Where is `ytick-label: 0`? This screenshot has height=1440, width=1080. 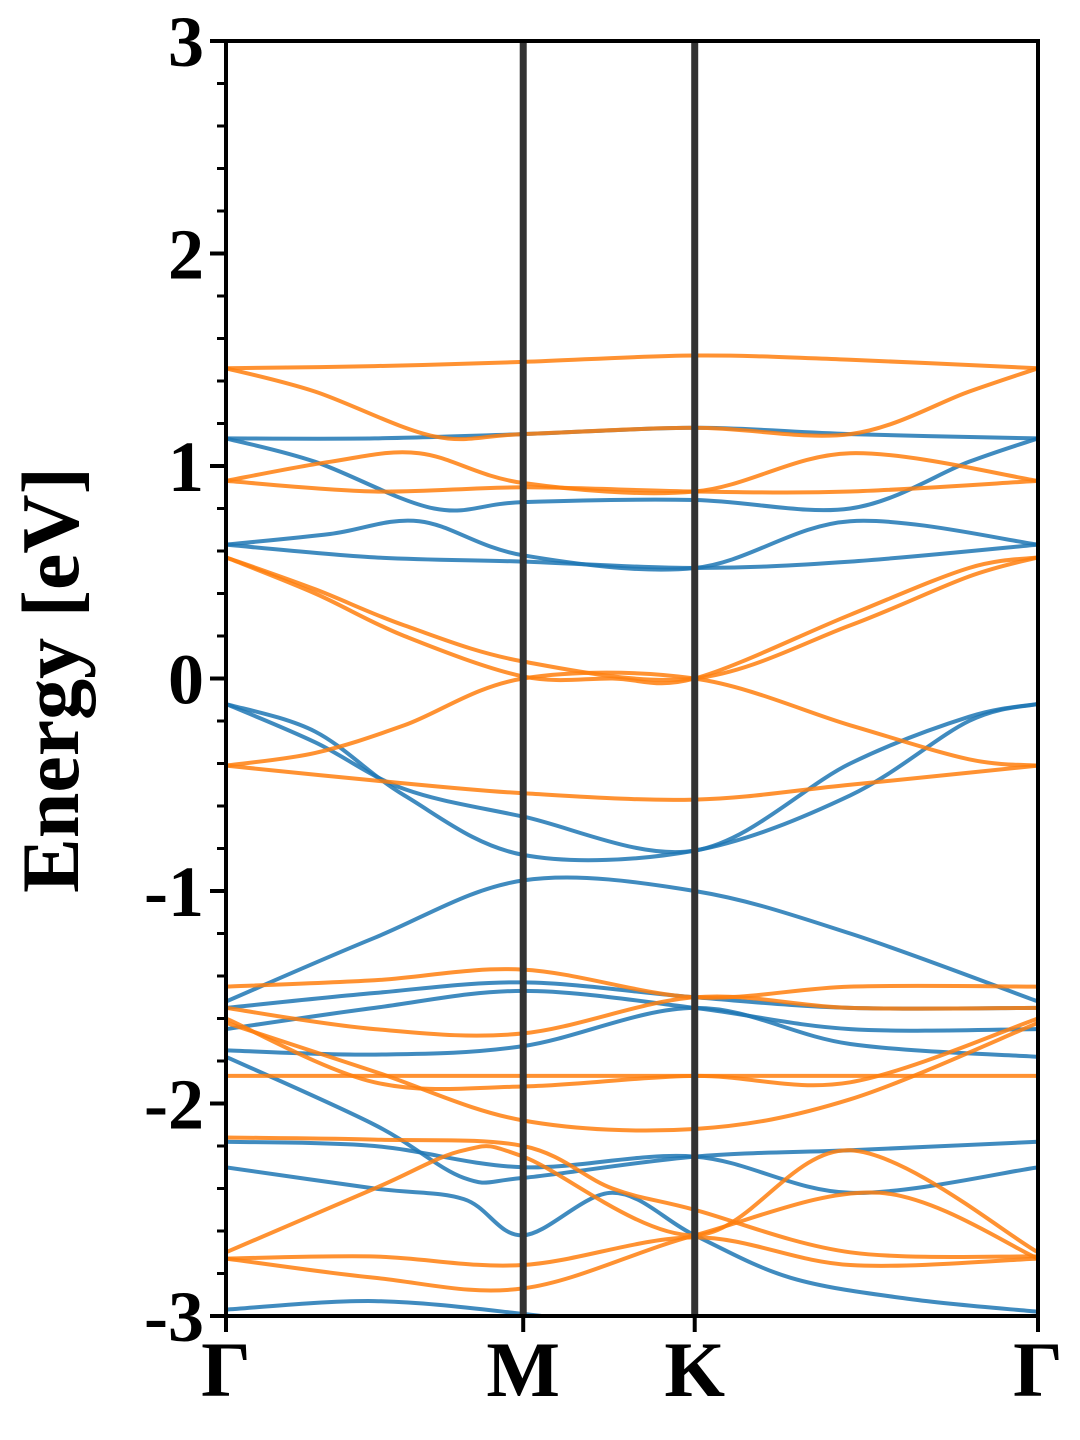
ytick-label: 0 is located at coordinates (186, 680).